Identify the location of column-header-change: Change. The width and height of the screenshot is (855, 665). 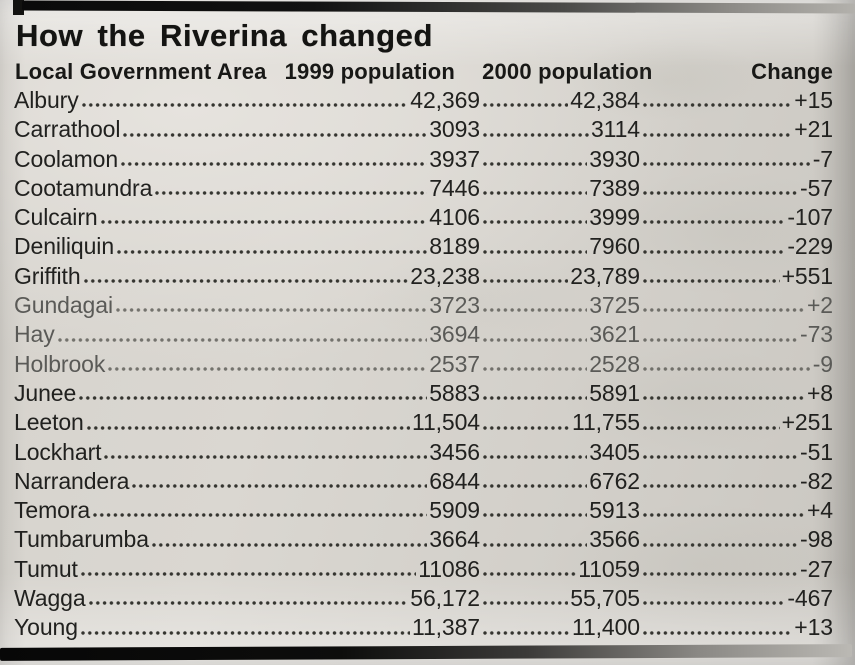
(792, 71).